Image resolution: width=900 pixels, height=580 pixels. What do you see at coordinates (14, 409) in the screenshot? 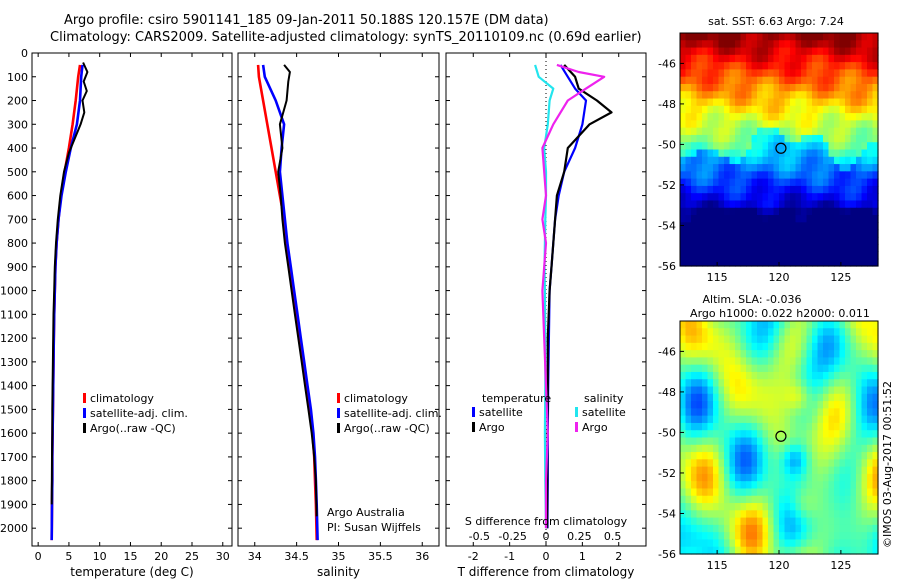
I see `depth-tick-label: 1500` at bounding box center [14, 409].